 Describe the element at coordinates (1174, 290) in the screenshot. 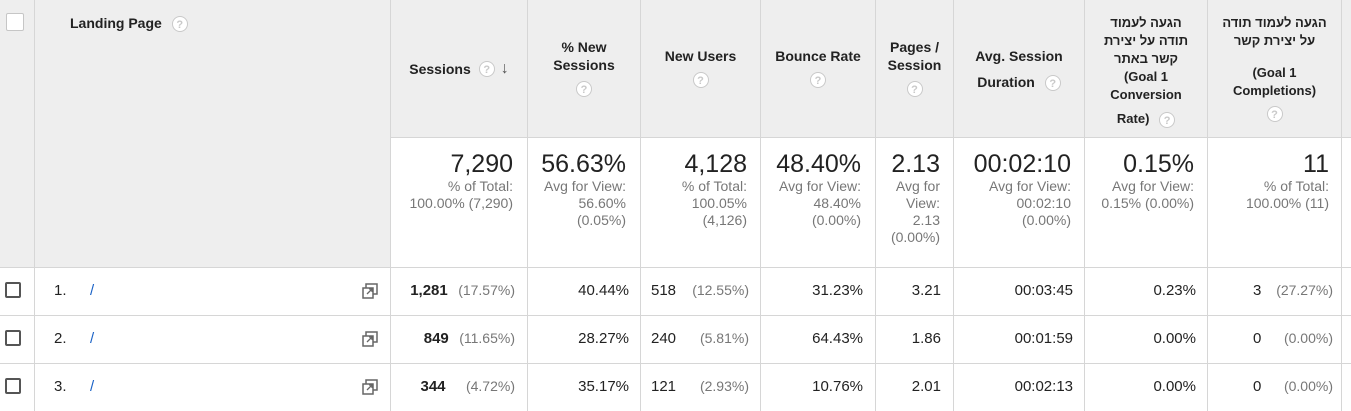

I see `row-goal-conversion-rate: 0.23%` at that location.